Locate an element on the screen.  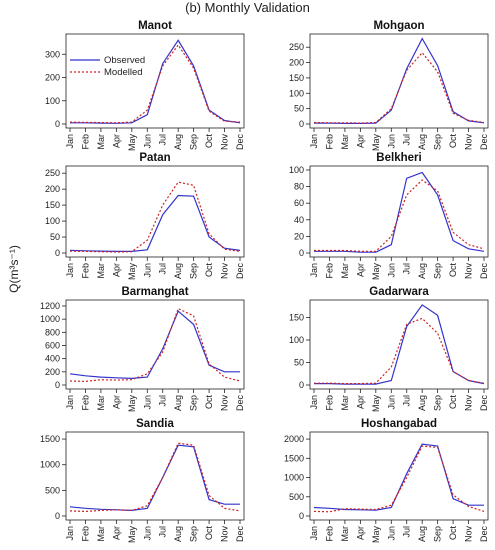
panel-title: Hoshangabad is located at coordinates (399, 424).